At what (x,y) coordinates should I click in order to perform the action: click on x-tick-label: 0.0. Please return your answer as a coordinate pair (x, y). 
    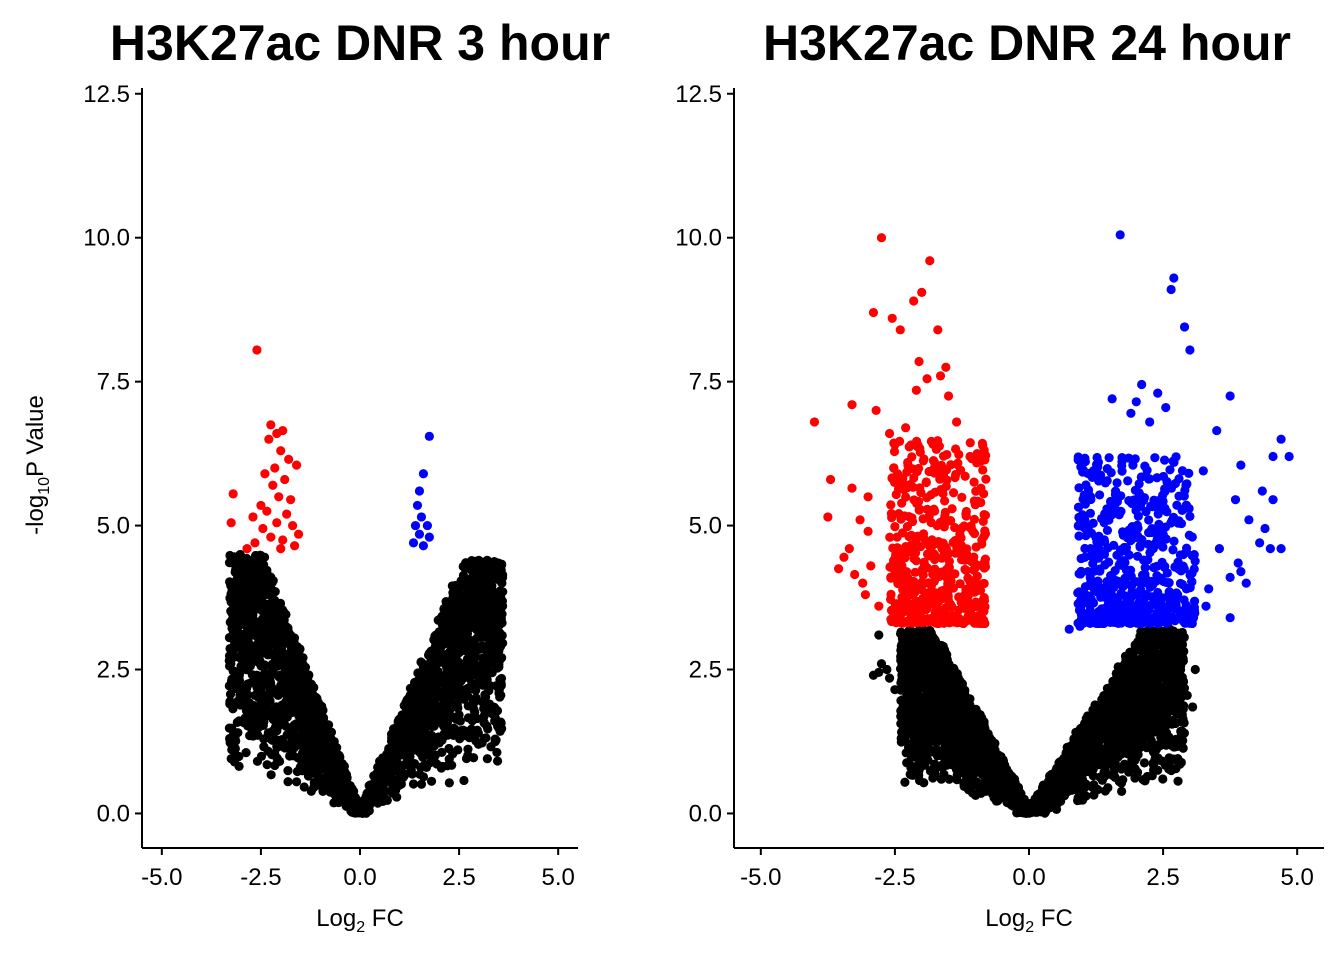
    Looking at the image, I should click on (1028, 877).